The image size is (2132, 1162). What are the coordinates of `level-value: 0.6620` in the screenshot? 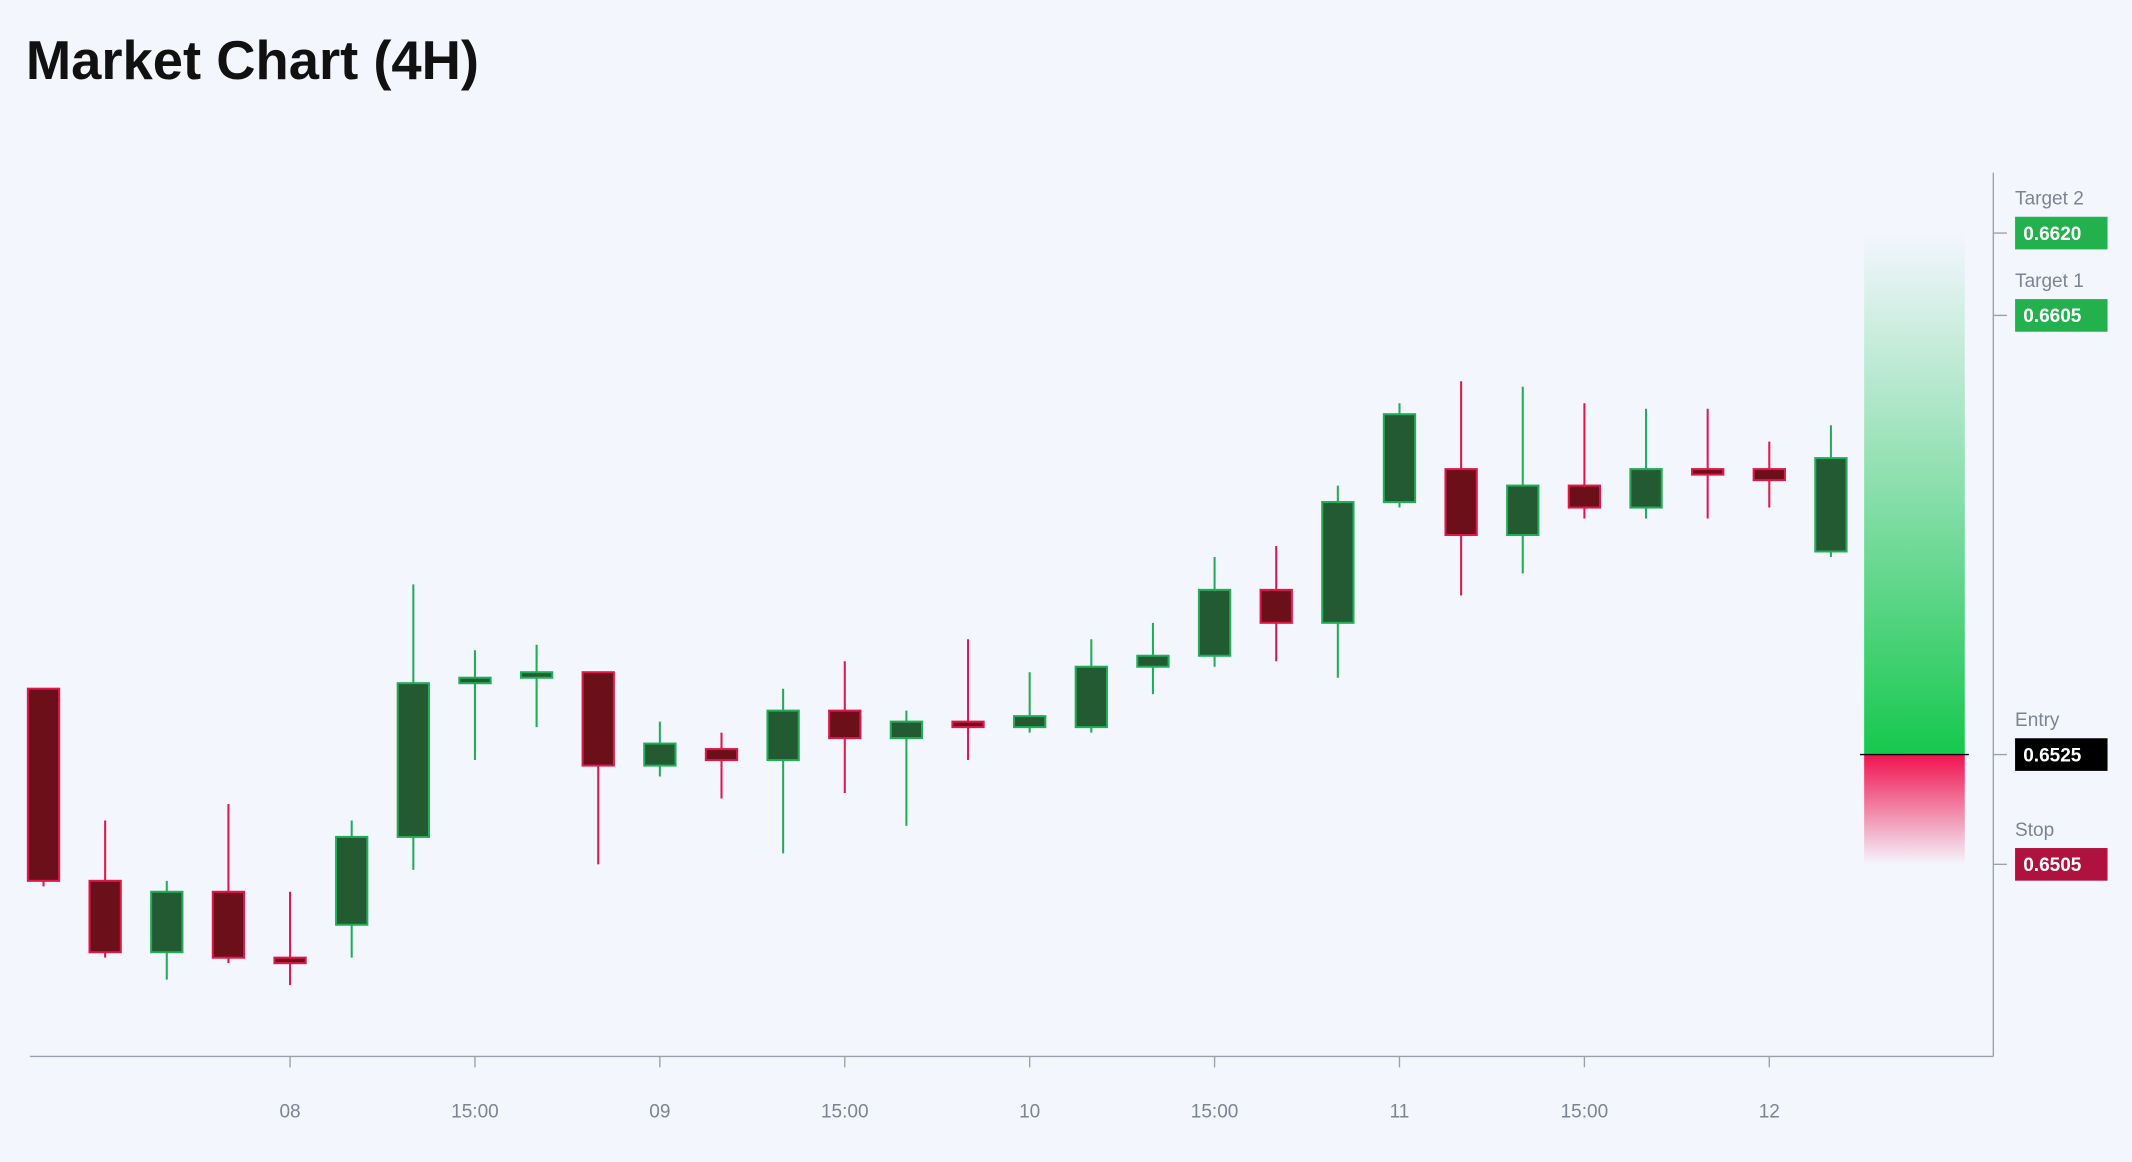 It's located at (2052, 234).